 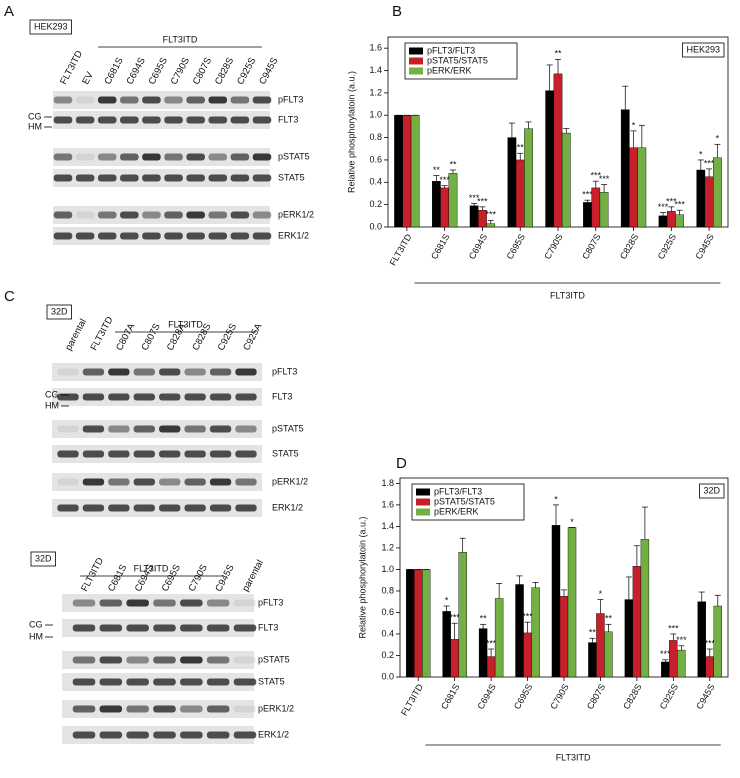 I want to click on lane-label: FLT3ITD, so click(x=102, y=334).